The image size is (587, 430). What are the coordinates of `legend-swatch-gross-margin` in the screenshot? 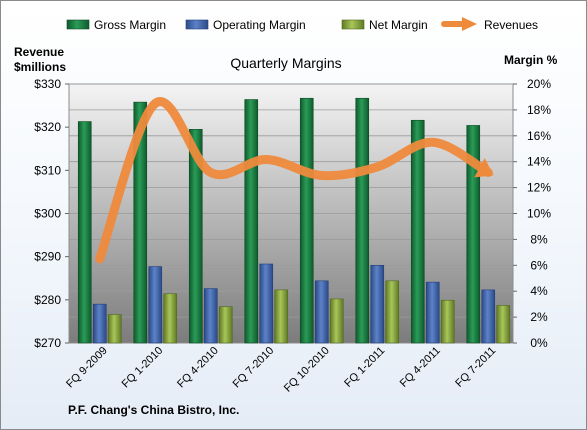 It's located at (78, 24).